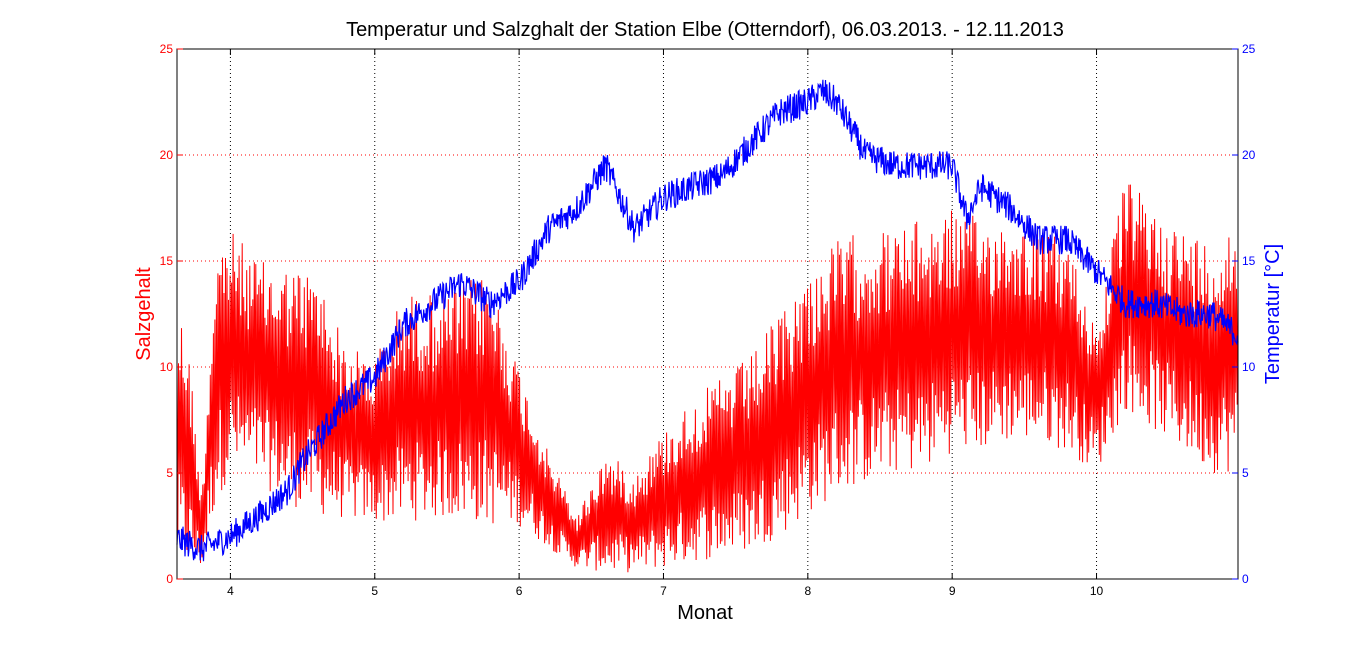 The height and width of the screenshot is (652, 1367). I want to click on right-y-axis-label: Temperatur [°C], so click(1273, 314).